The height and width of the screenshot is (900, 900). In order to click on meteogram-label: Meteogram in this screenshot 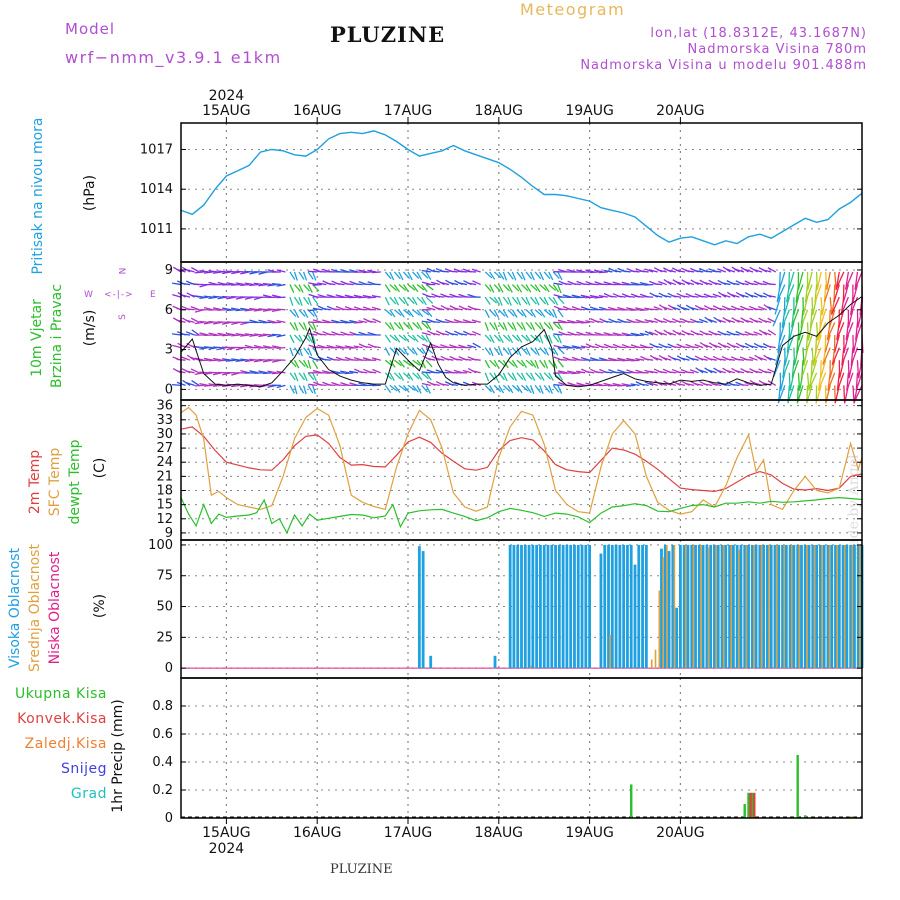, I will do `click(573, 9)`.